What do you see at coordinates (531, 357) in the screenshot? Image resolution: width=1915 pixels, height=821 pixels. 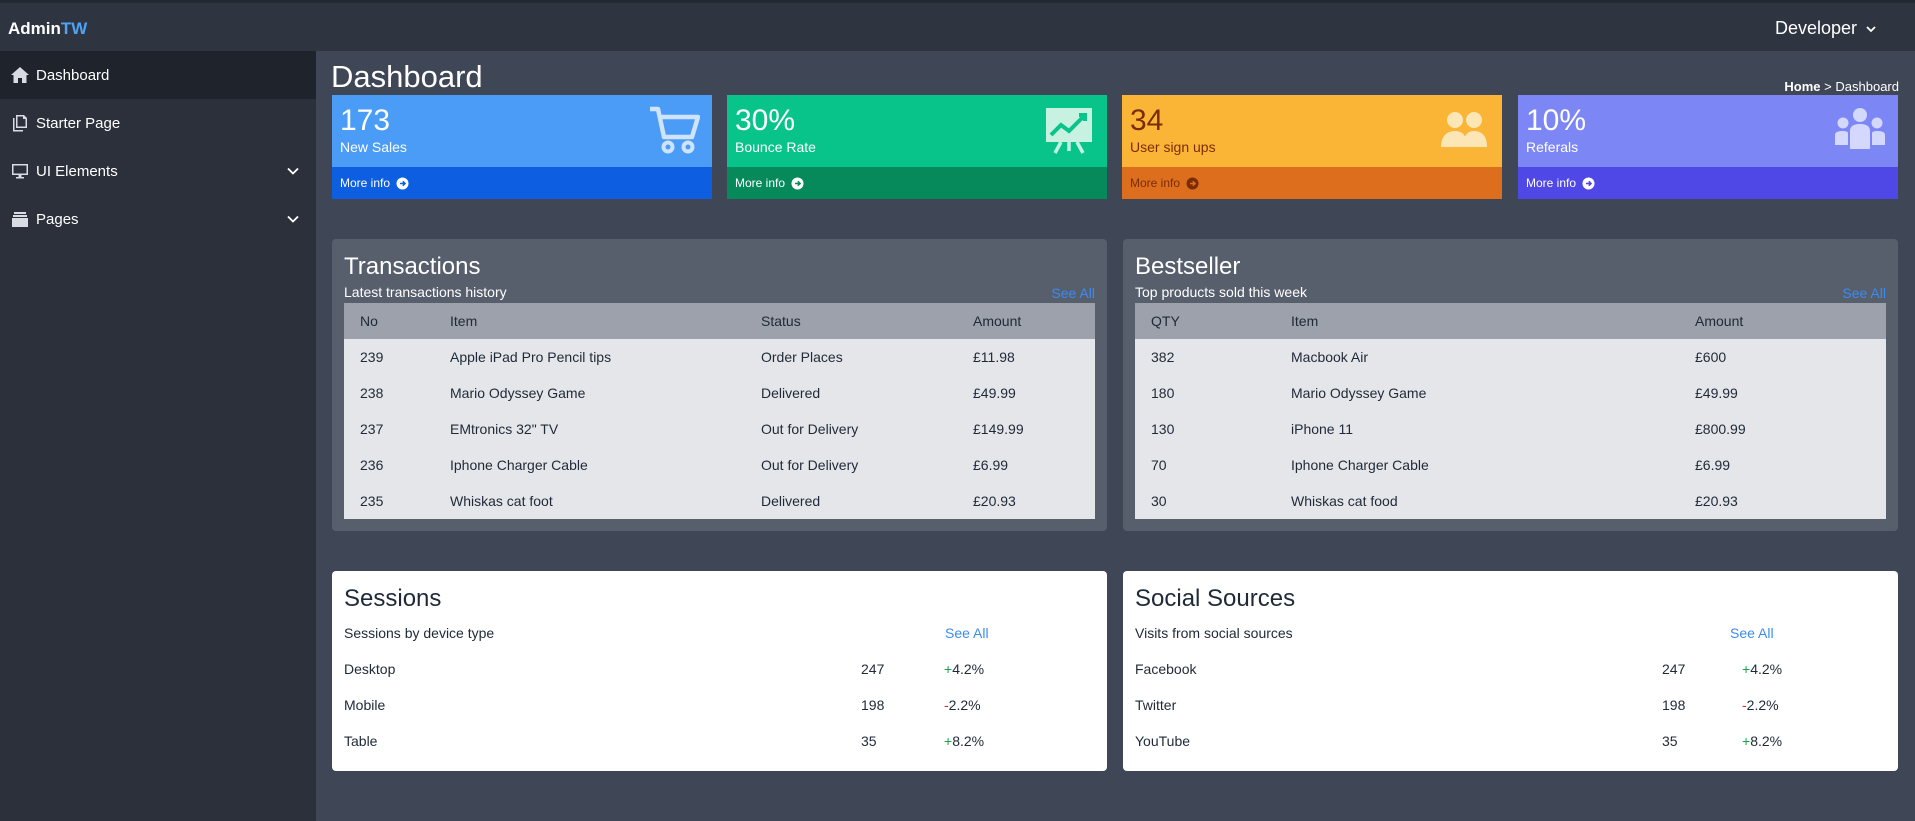 I see `cell-item: Apple iPad Pro Pencil tips` at bounding box center [531, 357].